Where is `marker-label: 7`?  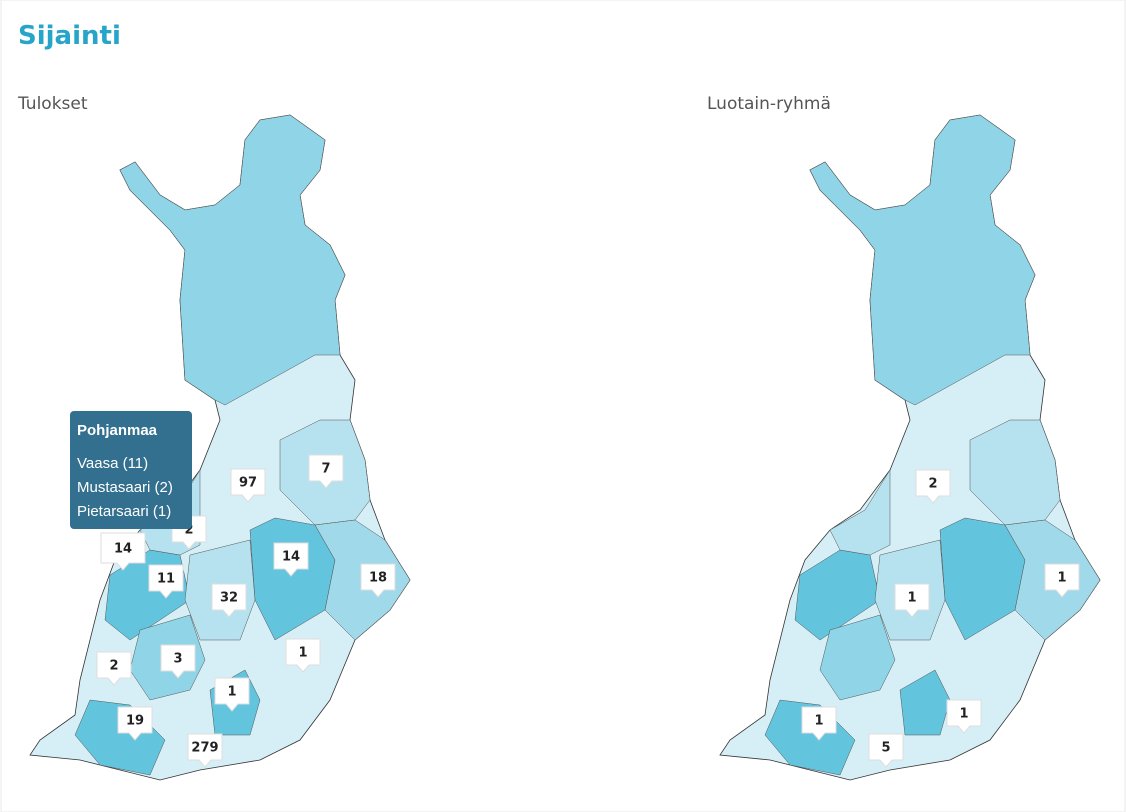
marker-label: 7 is located at coordinates (325, 469).